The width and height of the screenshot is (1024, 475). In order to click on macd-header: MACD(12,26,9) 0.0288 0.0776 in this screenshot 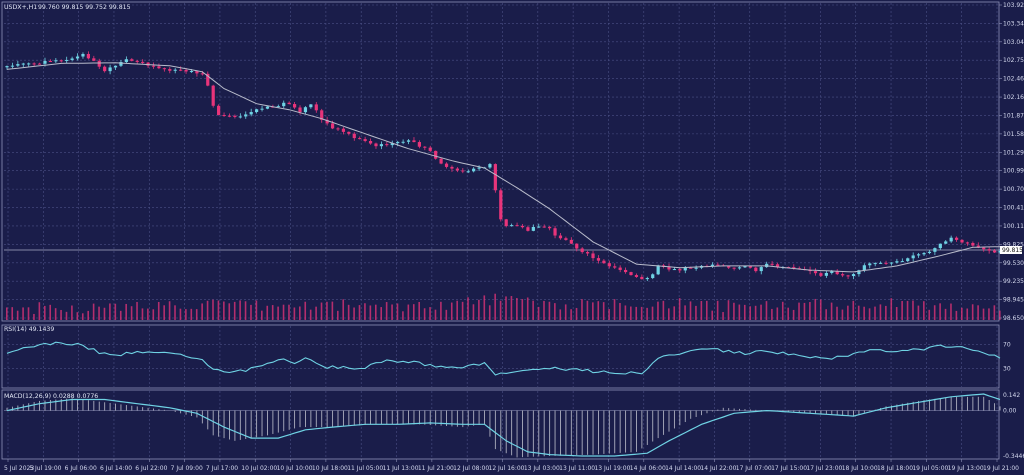, I will do `click(51, 396)`.